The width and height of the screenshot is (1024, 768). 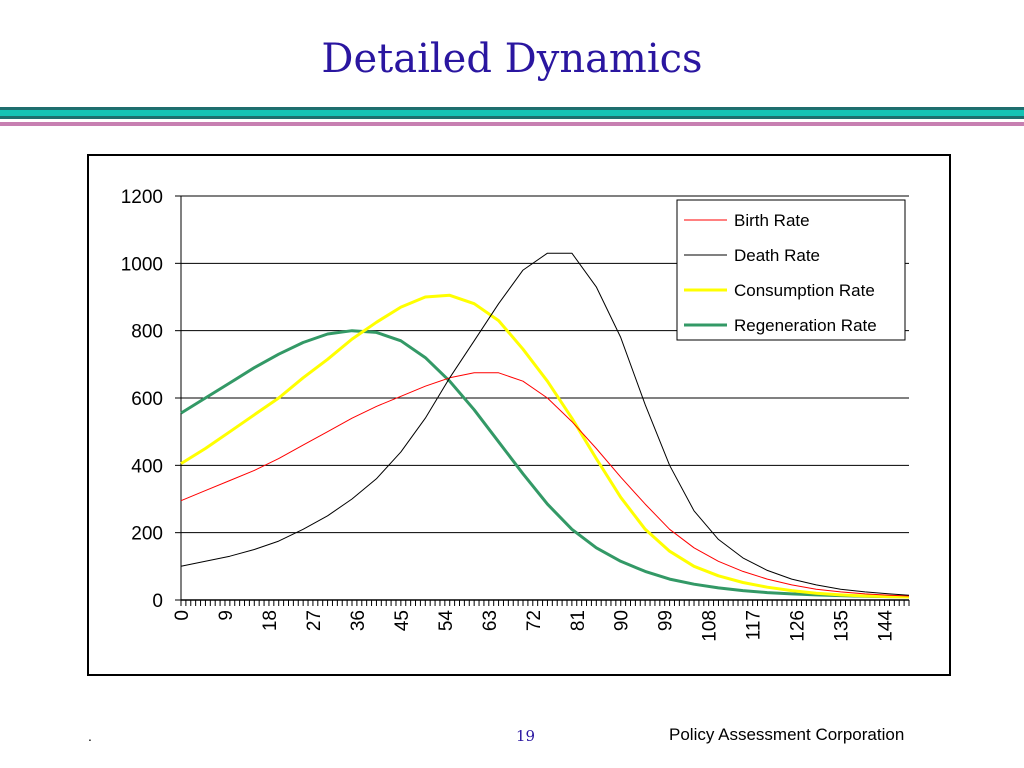 What do you see at coordinates (886, 626) in the screenshot?
I see `x-tick-label: 144` at bounding box center [886, 626].